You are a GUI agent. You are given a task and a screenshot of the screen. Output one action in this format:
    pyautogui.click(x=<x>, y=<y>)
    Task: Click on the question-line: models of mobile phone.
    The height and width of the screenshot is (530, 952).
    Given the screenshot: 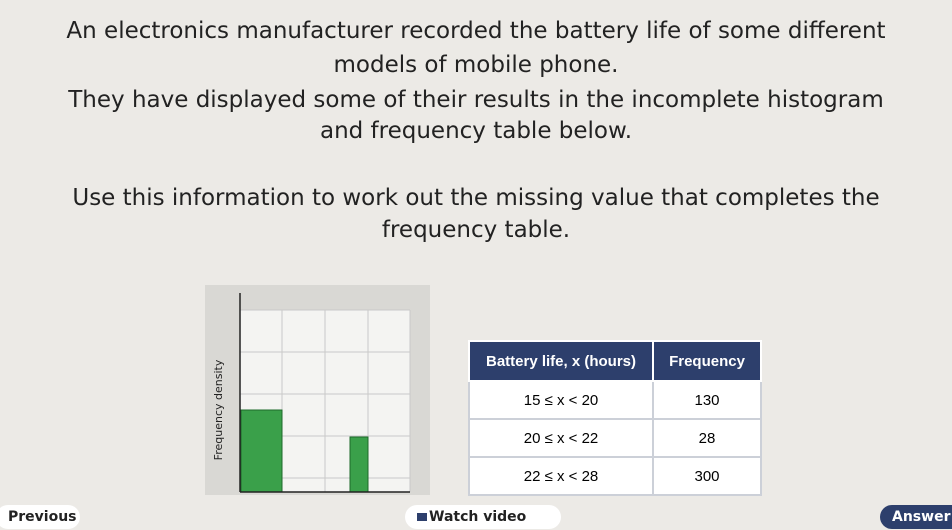 What is the action you would take?
    pyautogui.click(x=476, y=65)
    